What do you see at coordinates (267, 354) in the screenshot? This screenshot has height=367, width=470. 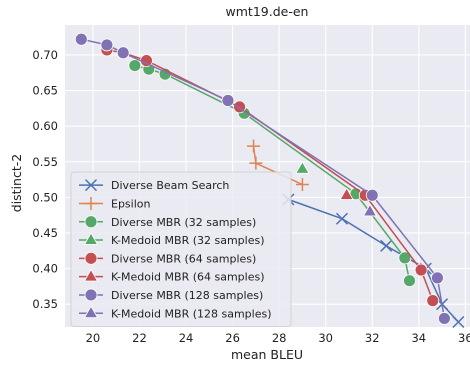 I see `x-axis-label: mean BLEU` at bounding box center [267, 354].